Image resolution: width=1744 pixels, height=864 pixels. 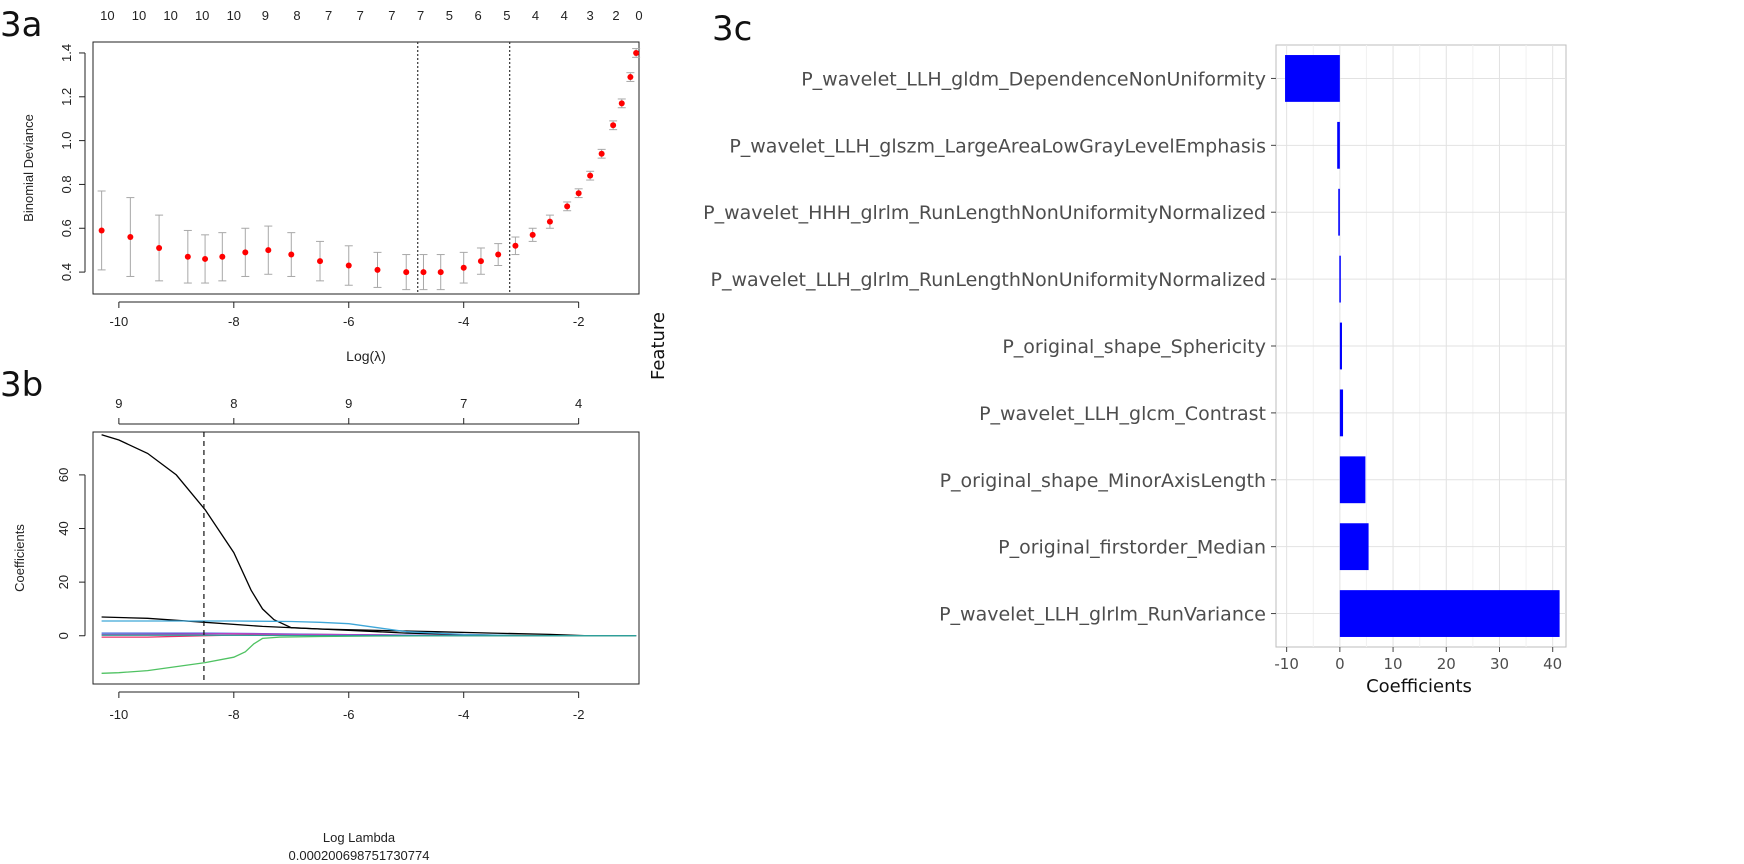 I want to click on chart-3c-category-label: P_original_shape_Sphericity, so click(x=1134, y=347).